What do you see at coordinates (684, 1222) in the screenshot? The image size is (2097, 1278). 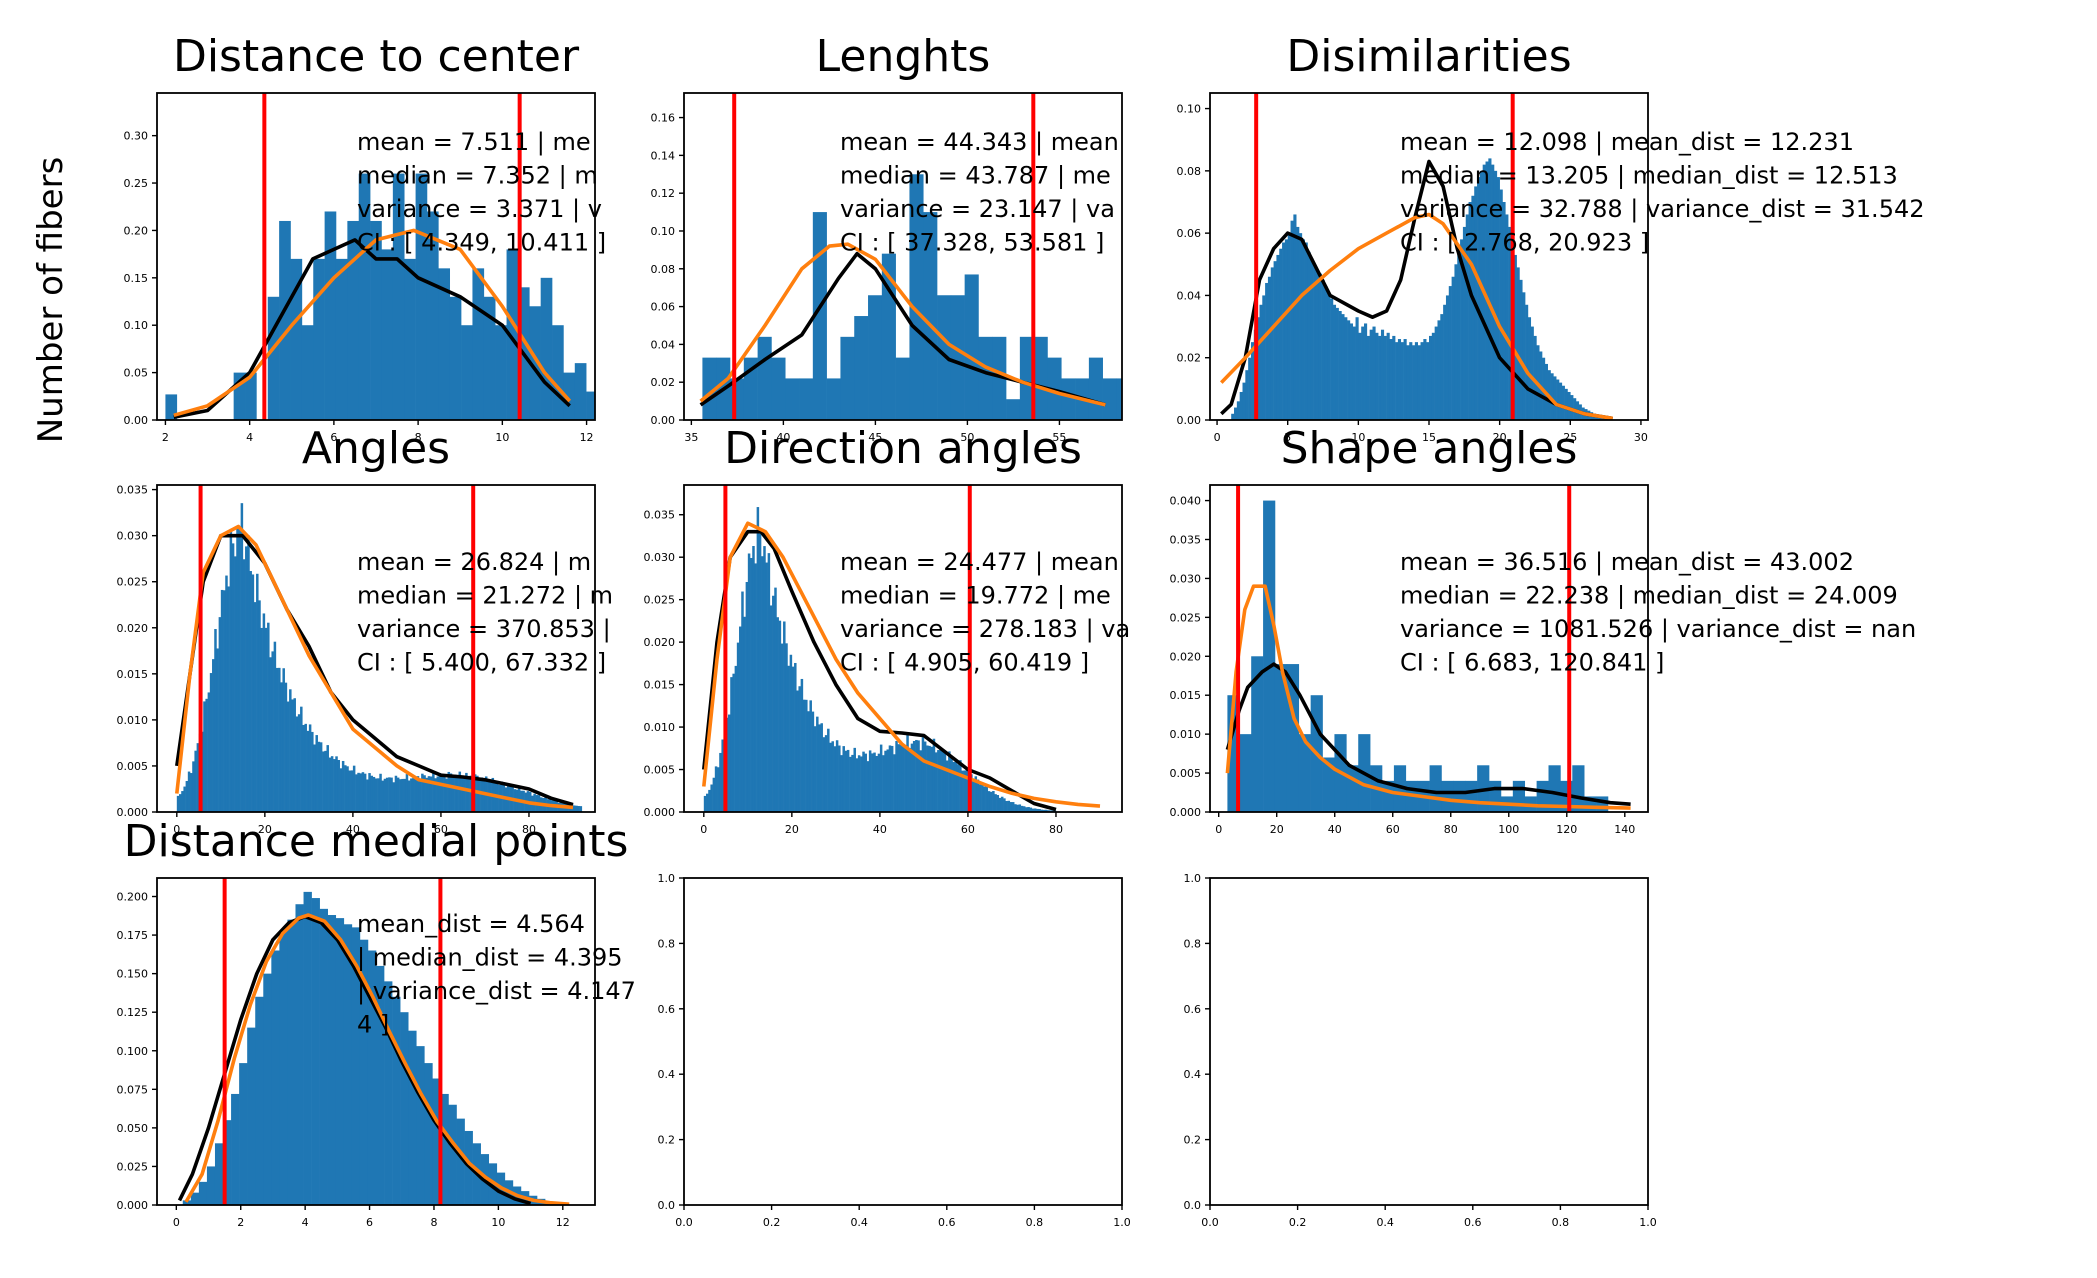 I see `x-tick-label: 0.0` at bounding box center [684, 1222].